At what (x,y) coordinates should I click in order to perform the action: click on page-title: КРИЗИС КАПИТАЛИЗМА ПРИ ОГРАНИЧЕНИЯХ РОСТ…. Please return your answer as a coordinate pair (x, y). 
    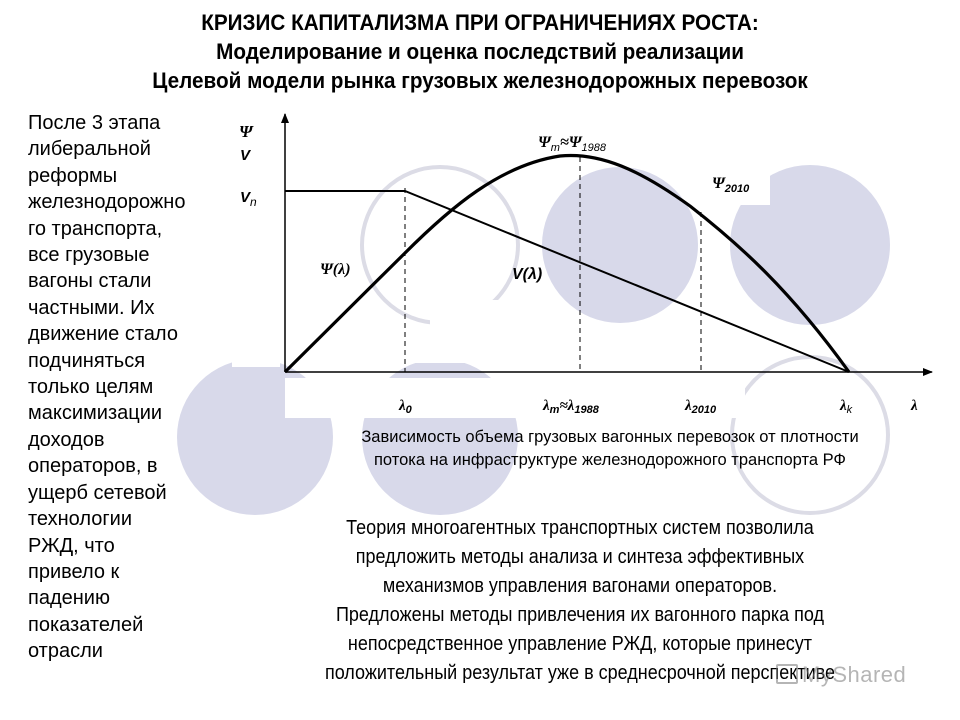
    Looking at the image, I should click on (479, 51).